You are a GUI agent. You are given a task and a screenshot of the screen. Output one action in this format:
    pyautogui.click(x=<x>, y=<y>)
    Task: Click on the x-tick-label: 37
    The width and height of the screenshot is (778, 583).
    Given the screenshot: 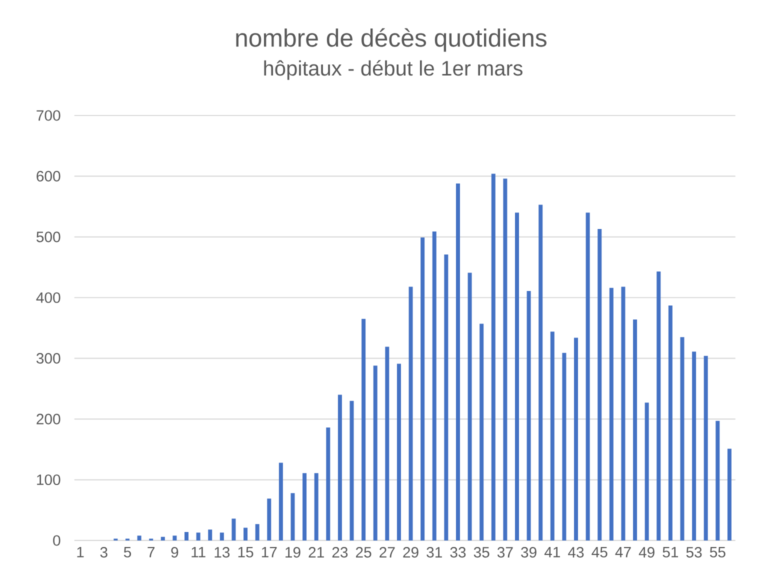 What is the action you would take?
    pyautogui.click(x=505, y=552)
    